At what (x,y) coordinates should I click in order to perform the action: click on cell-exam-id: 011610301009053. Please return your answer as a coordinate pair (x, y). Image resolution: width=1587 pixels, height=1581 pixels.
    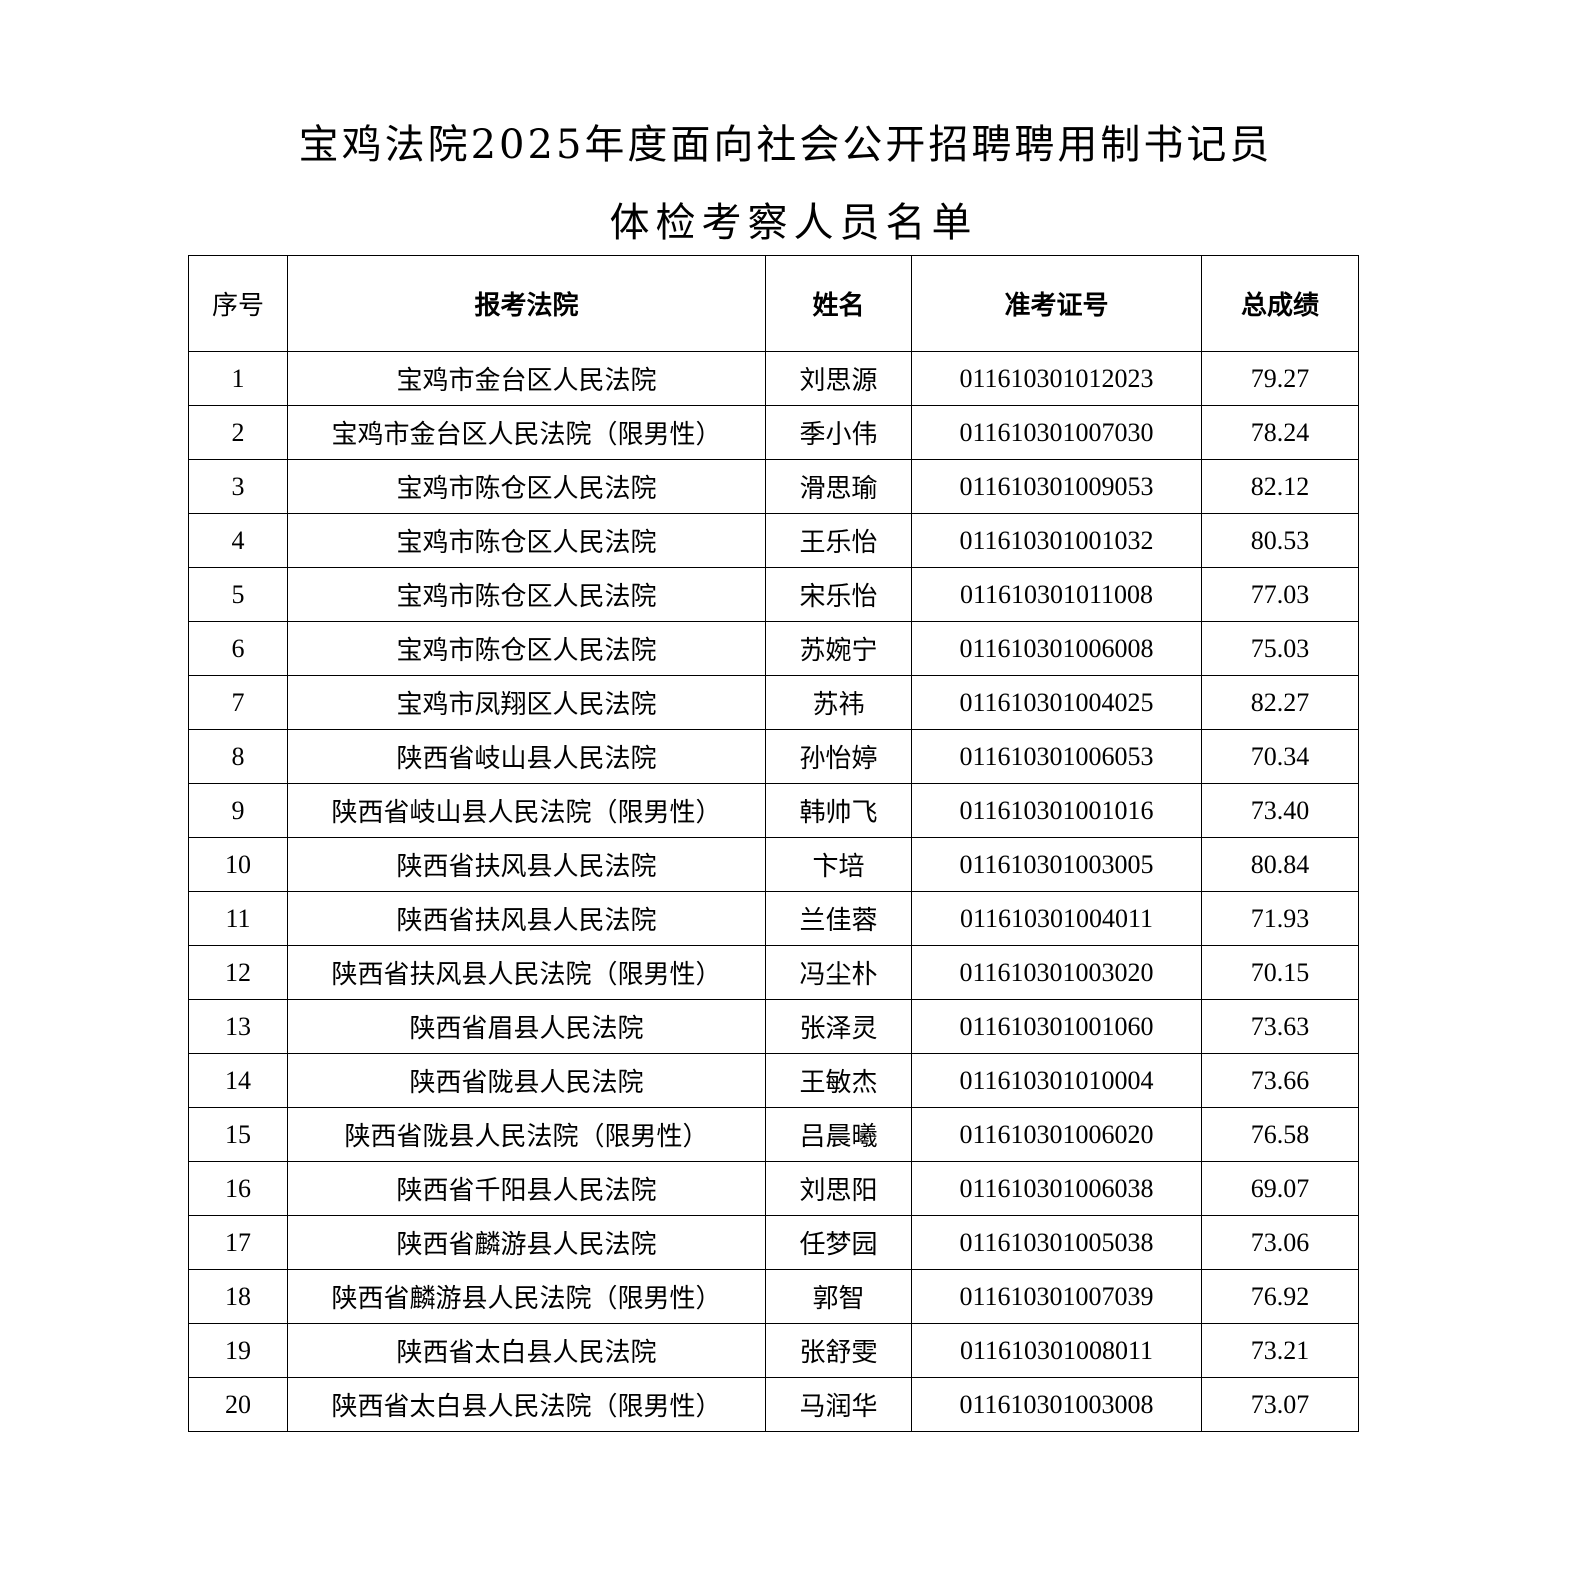
    Looking at the image, I should click on (1056, 486).